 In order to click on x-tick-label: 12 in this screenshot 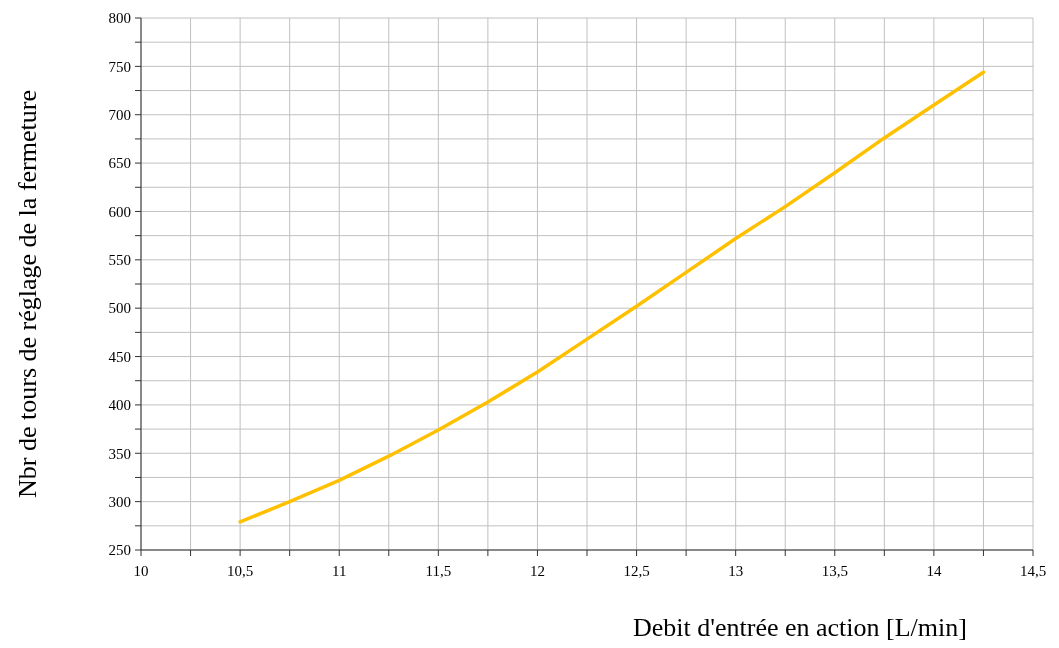, I will do `click(537, 571)`.